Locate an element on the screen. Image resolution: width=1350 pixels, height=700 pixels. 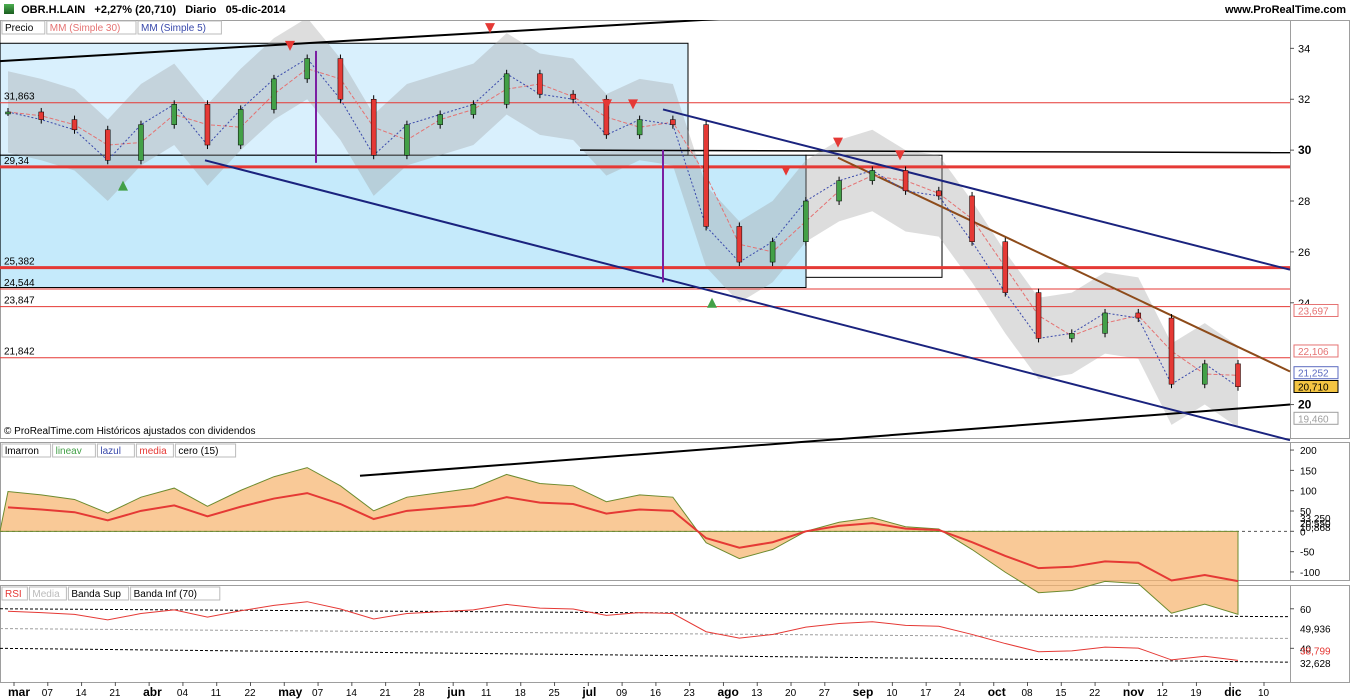
level-label-4: 24,544 is located at coordinates (19, 283).